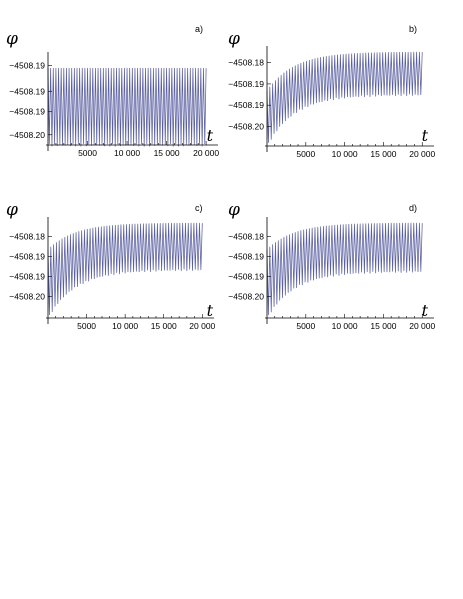 This screenshot has width=463, height=599. What do you see at coordinates (413, 29) in the screenshot?
I see `panel-label: b)` at bounding box center [413, 29].